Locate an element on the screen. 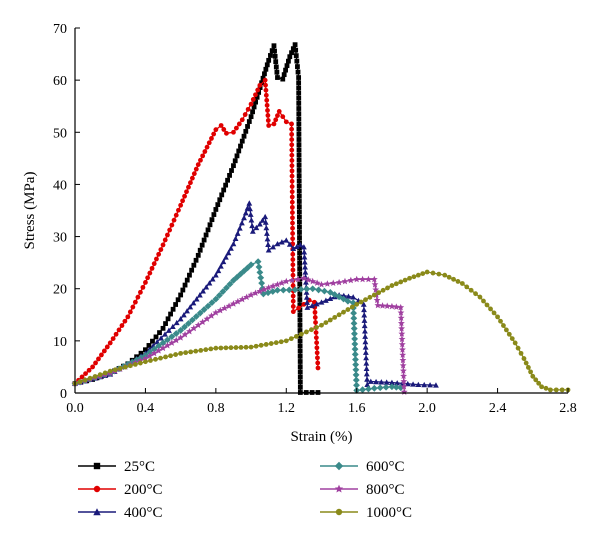 The height and width of the screenshot is (541, 600). legend-label: 400°C is located at coordinates (143, 513).